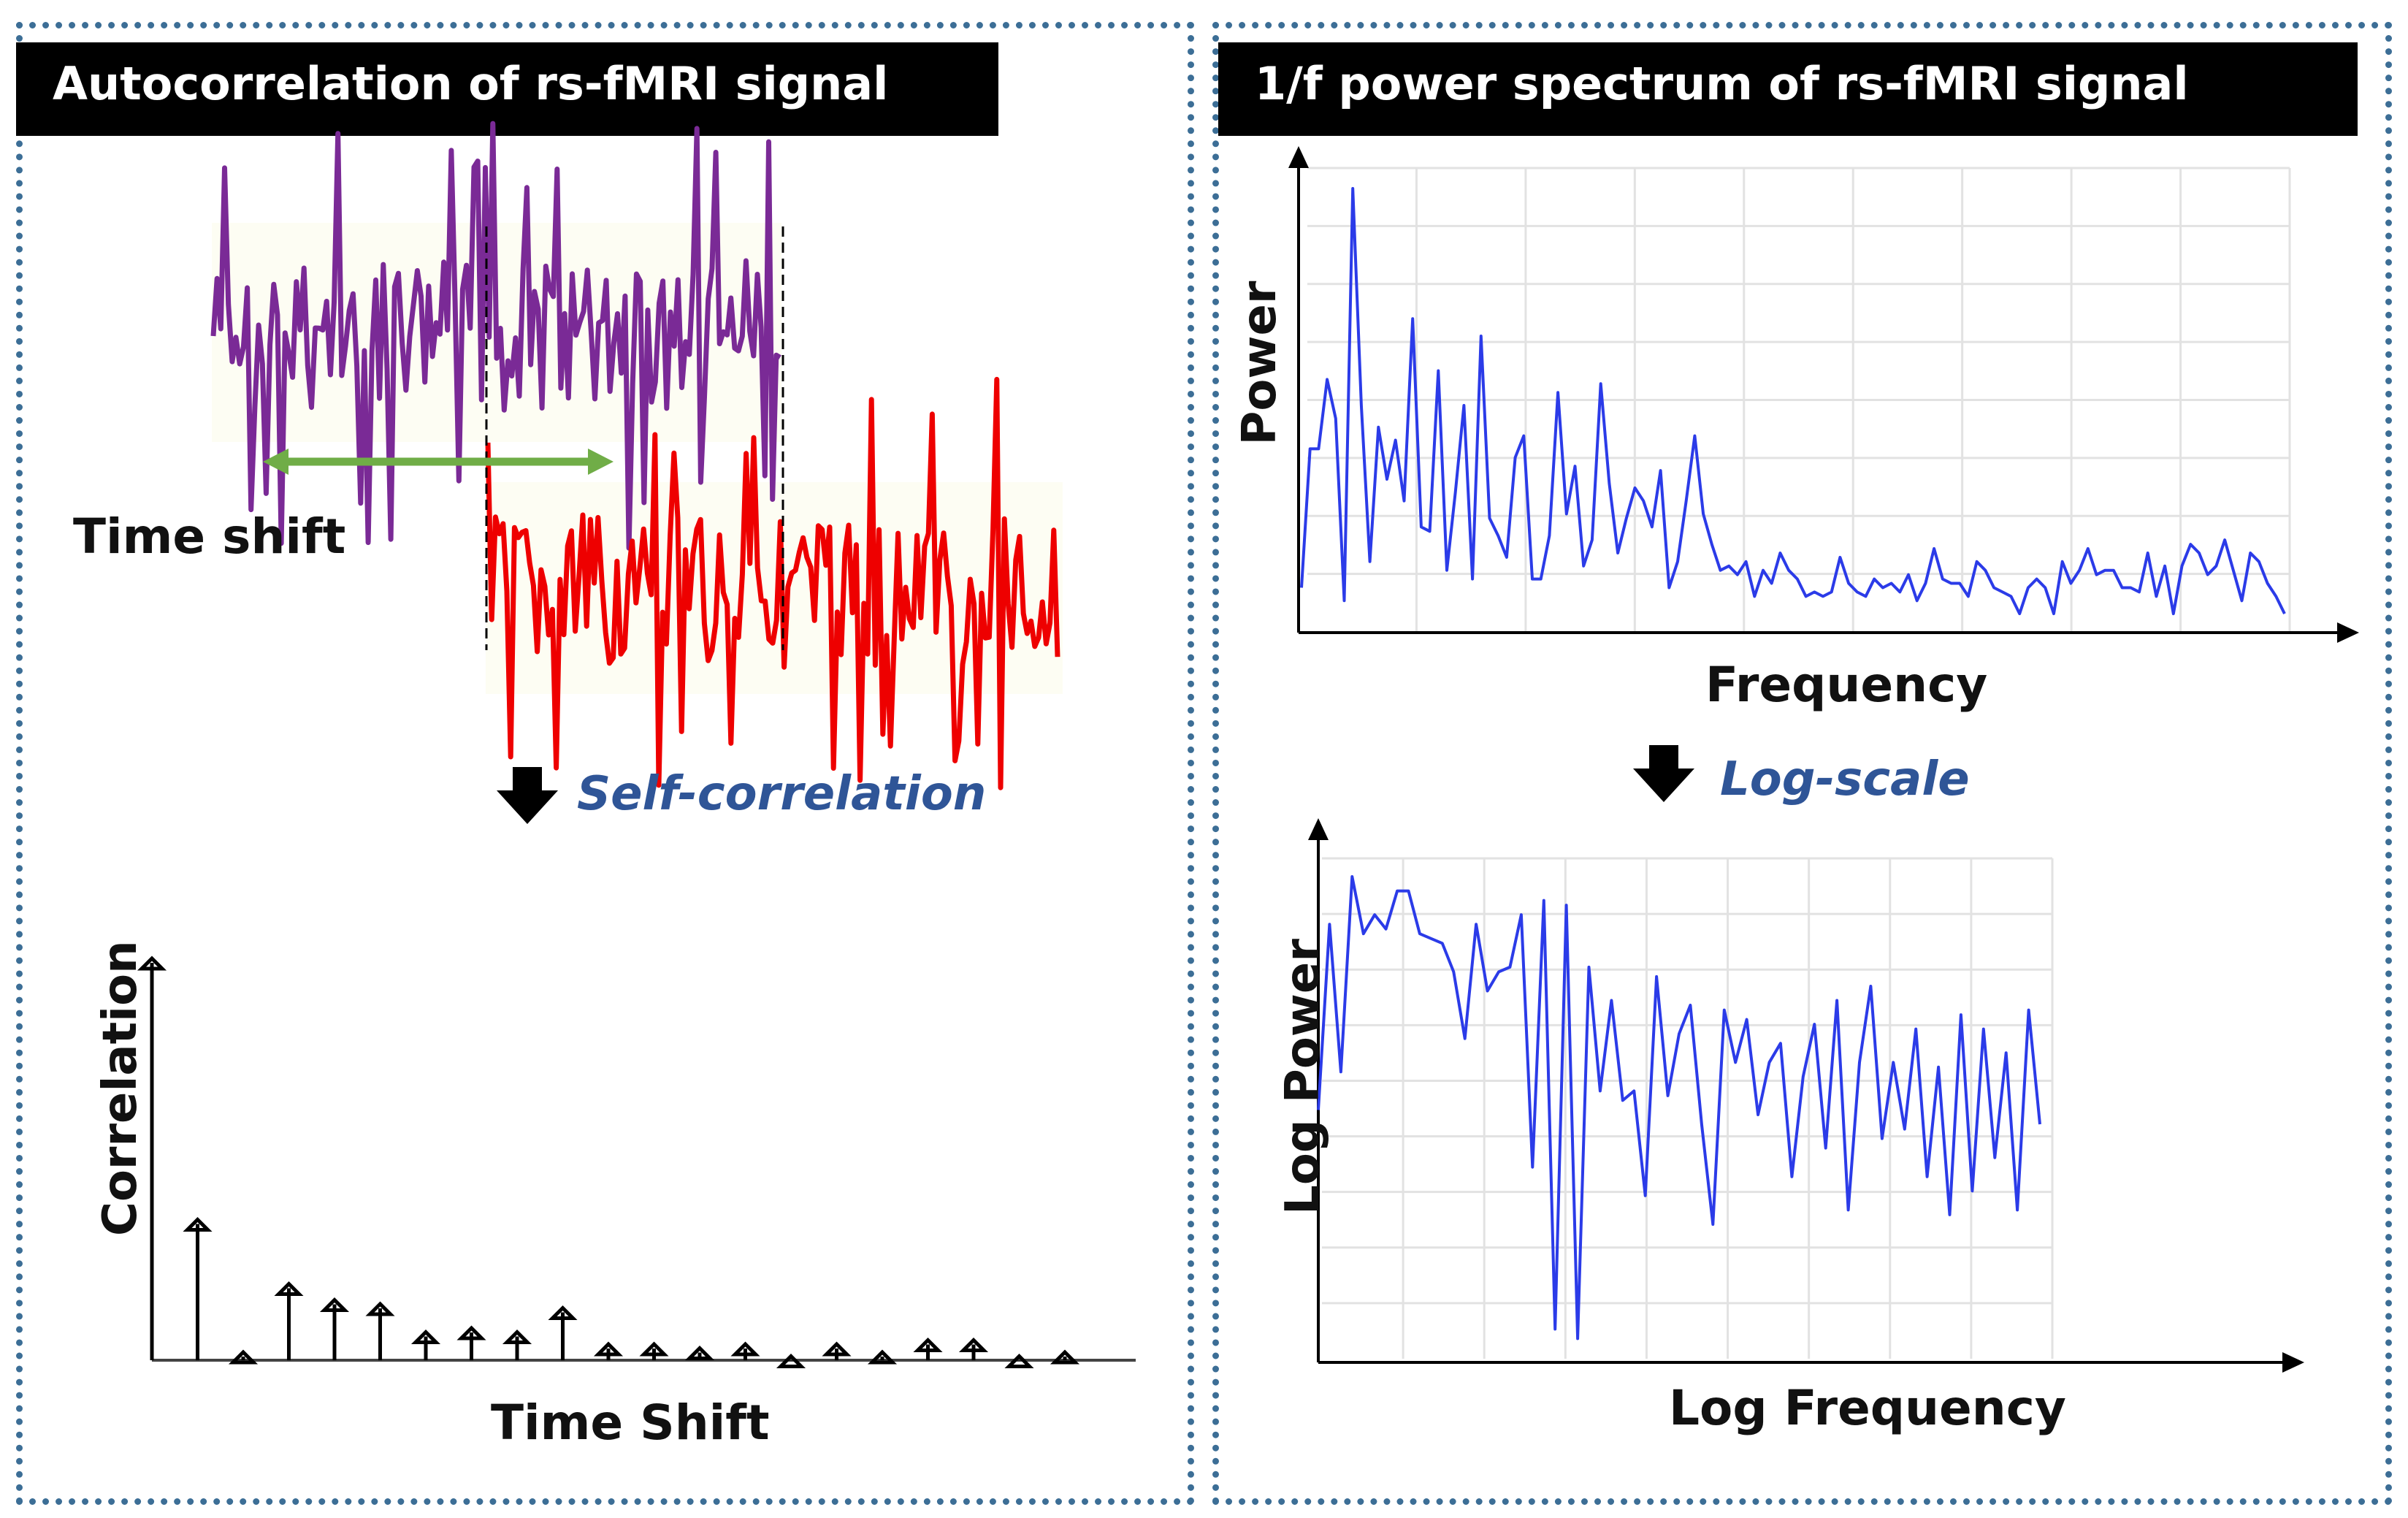  I want to click on autocorrelation-title: Autocorrelation of rs-fMRI signal, so click(507, 89).